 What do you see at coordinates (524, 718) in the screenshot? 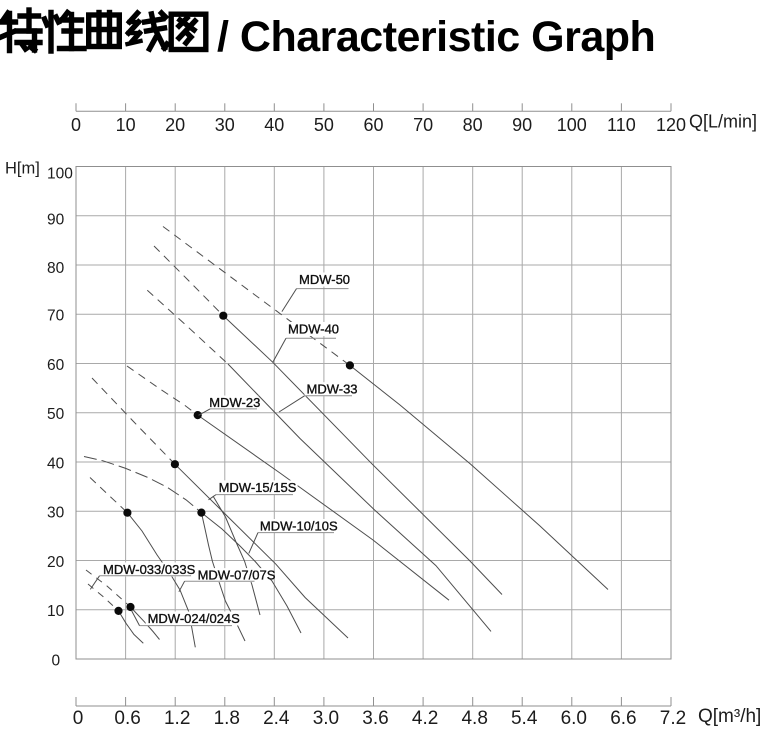
I see `svg-text: 5.4` at bounding box center [524, 718].